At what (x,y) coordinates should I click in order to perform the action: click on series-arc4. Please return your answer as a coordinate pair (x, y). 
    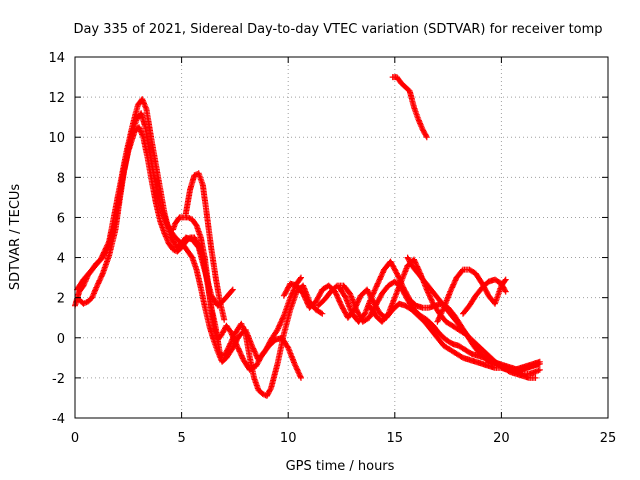
    Looking at the image, I should click on (237, 297).